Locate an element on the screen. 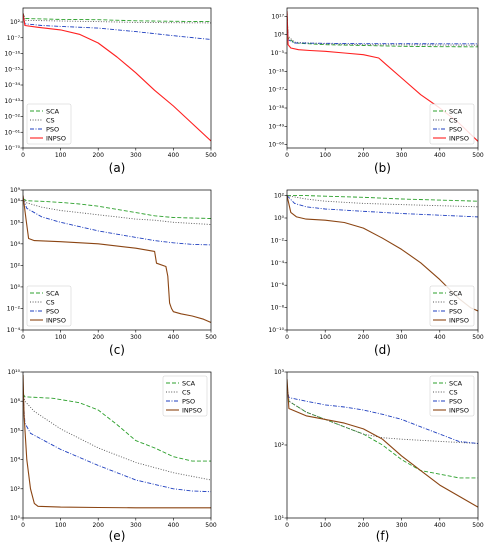  y-tick-label: 10⁻⁶¹ is located at coordinates (12, 132).